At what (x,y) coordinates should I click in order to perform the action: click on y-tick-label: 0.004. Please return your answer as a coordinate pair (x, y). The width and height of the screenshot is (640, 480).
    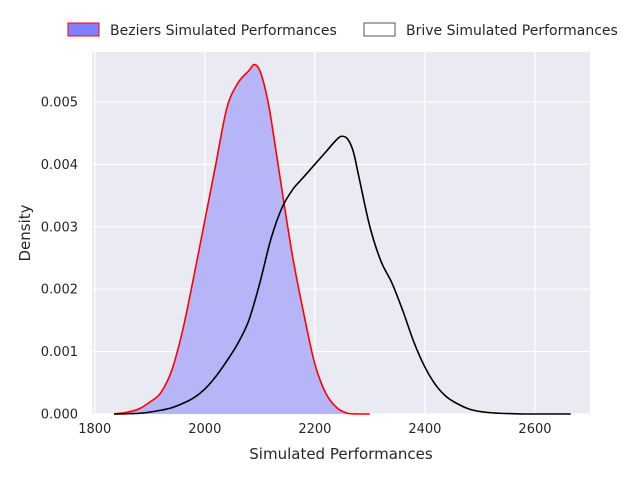
    Looking at the image, I should click on (59, 165).